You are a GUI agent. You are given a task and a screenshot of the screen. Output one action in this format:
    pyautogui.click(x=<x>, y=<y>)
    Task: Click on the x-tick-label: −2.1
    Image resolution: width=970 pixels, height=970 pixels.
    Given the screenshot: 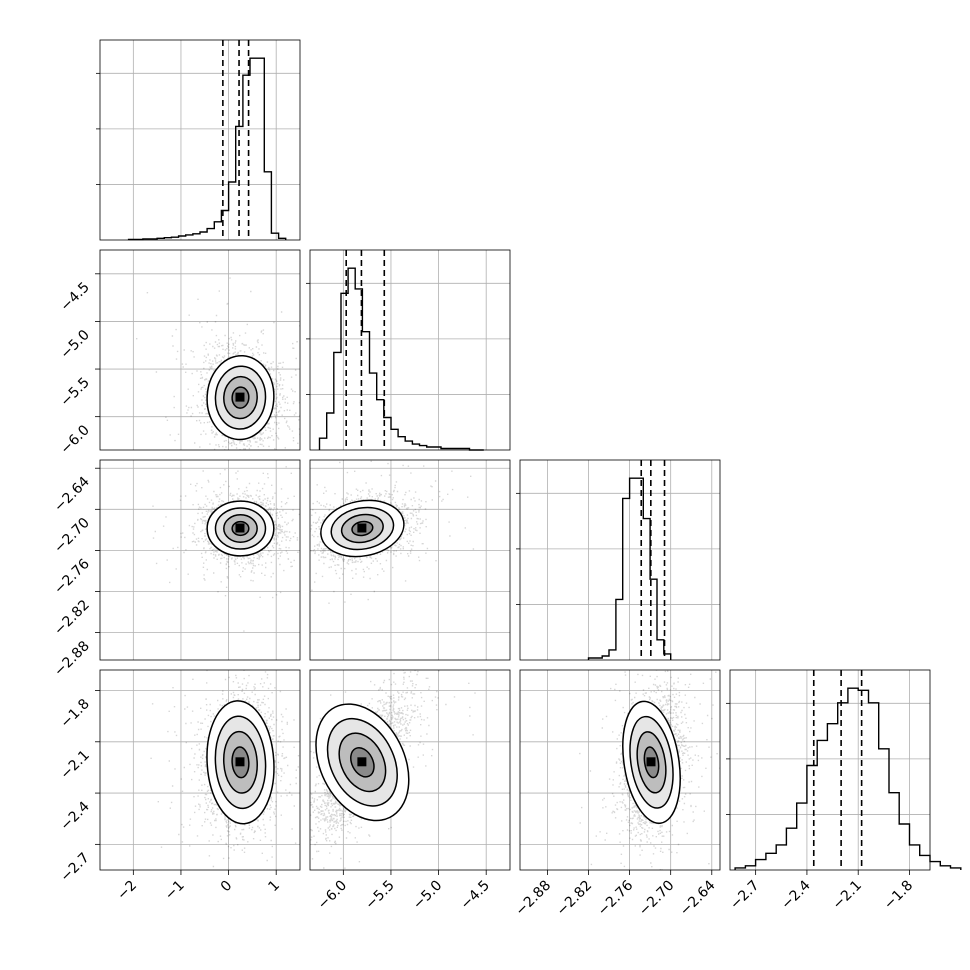 What is the action you would take?
    pyautogui.click(x=847, y=895)
    